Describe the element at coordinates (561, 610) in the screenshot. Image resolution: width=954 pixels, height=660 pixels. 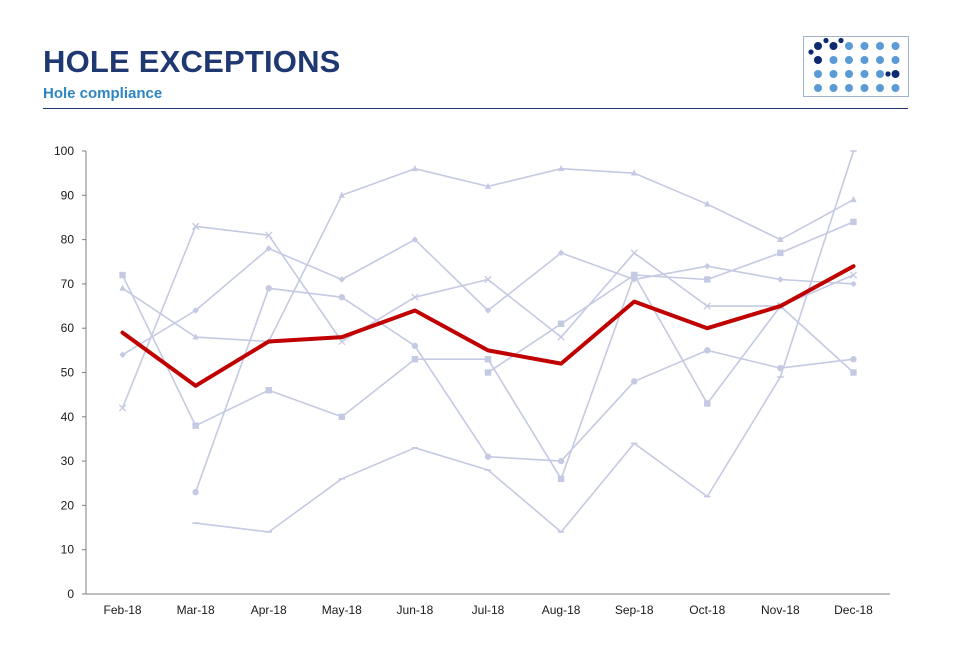
I see `x-tick-label: Aug-18` at that location.